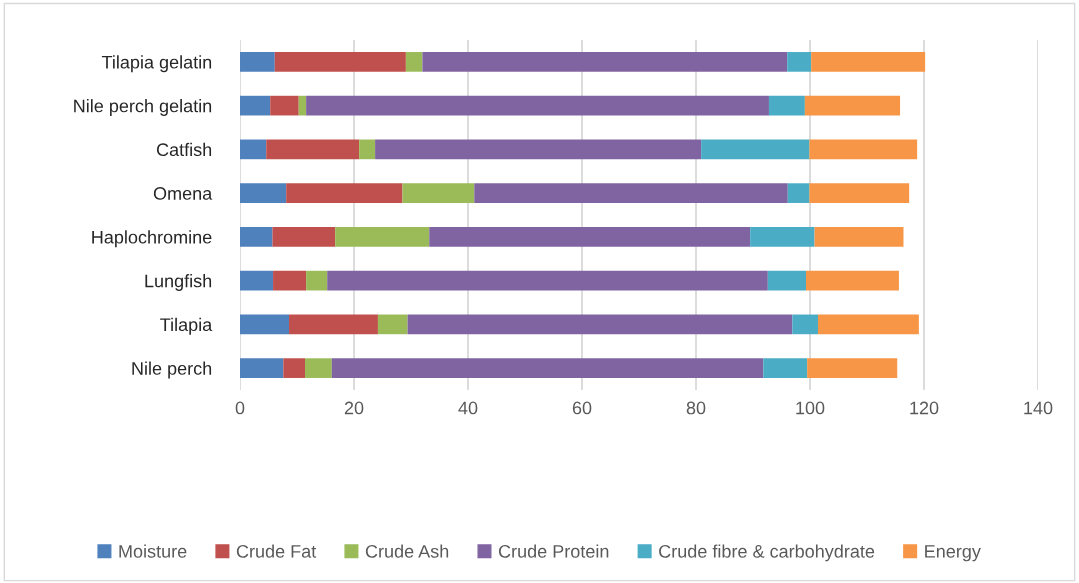  What do you see at coordinates (354, 408) in the screenshot?
I see `x-tick-label: 20` at bounding box center [354, 408].